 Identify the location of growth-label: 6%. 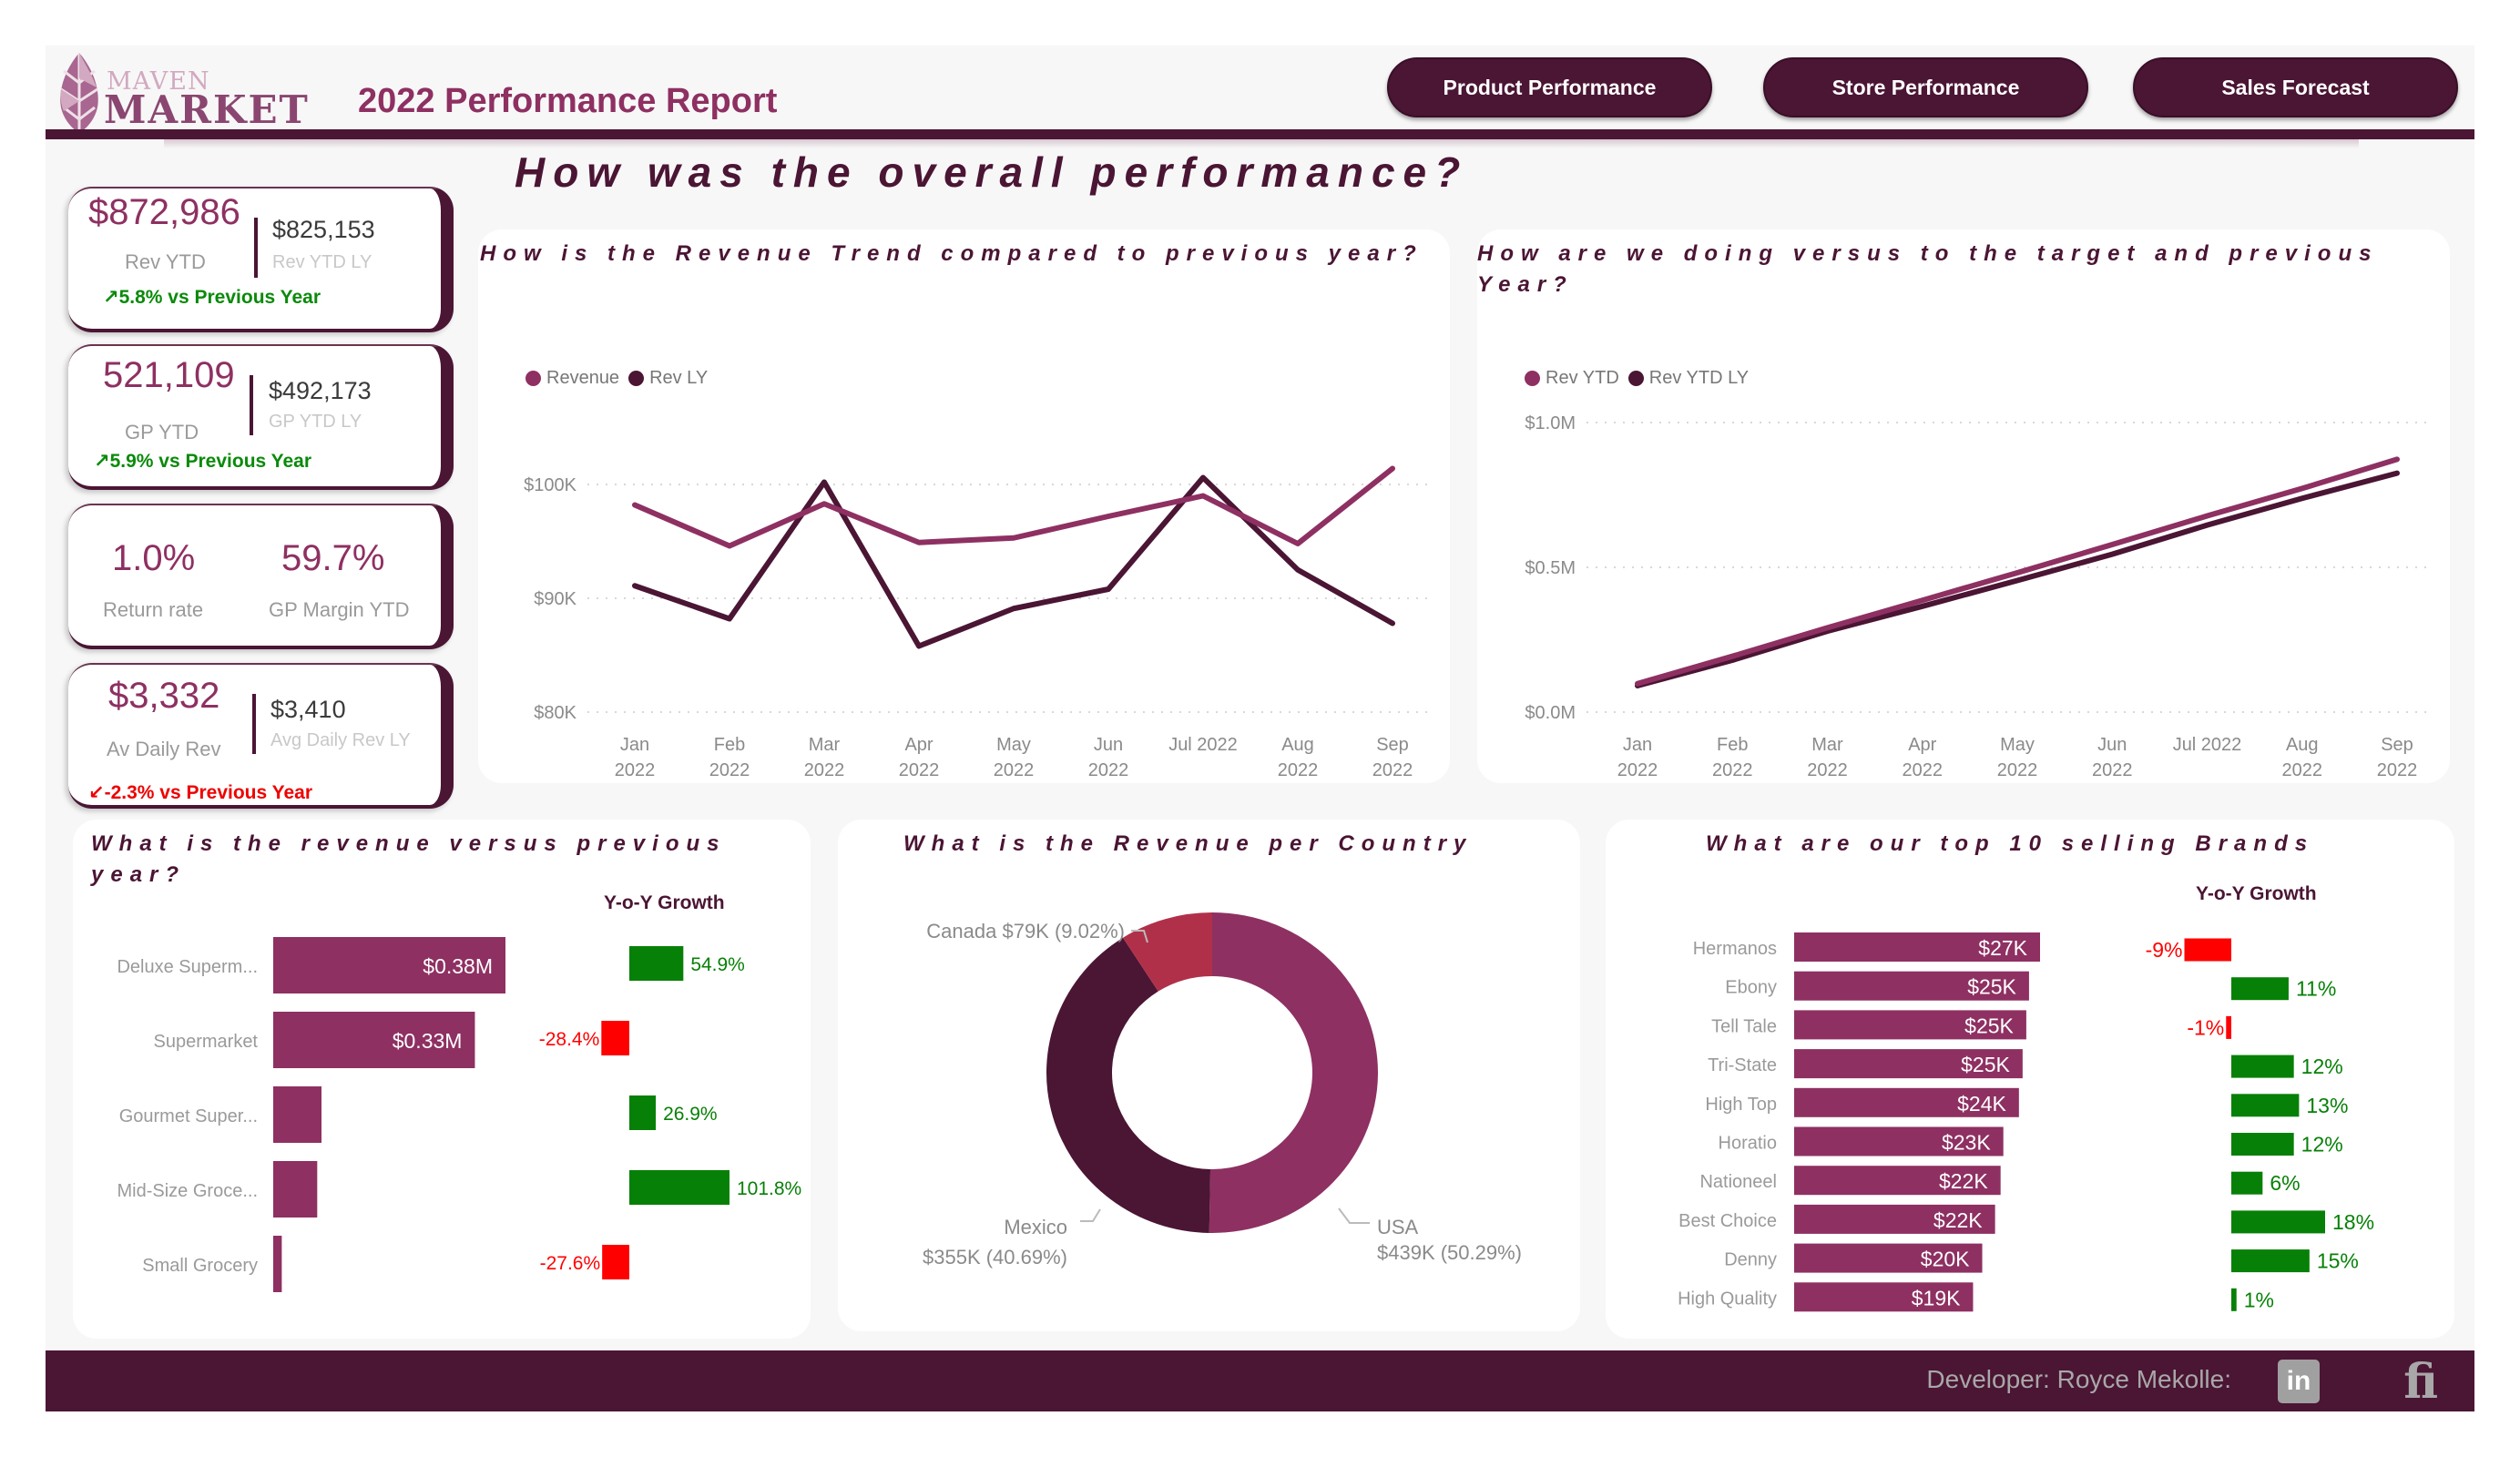
(2285, 1183).